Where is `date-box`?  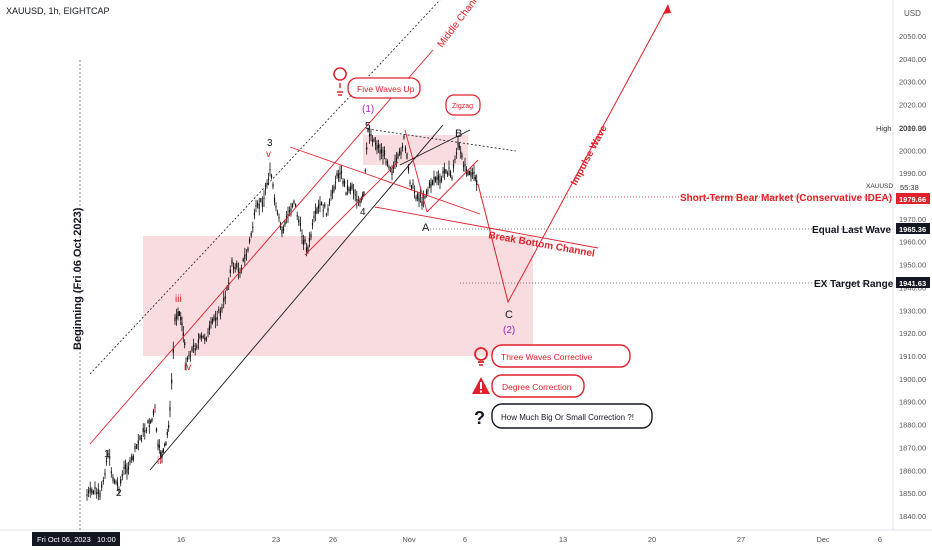
date-box is located at coordinates (76, 539).